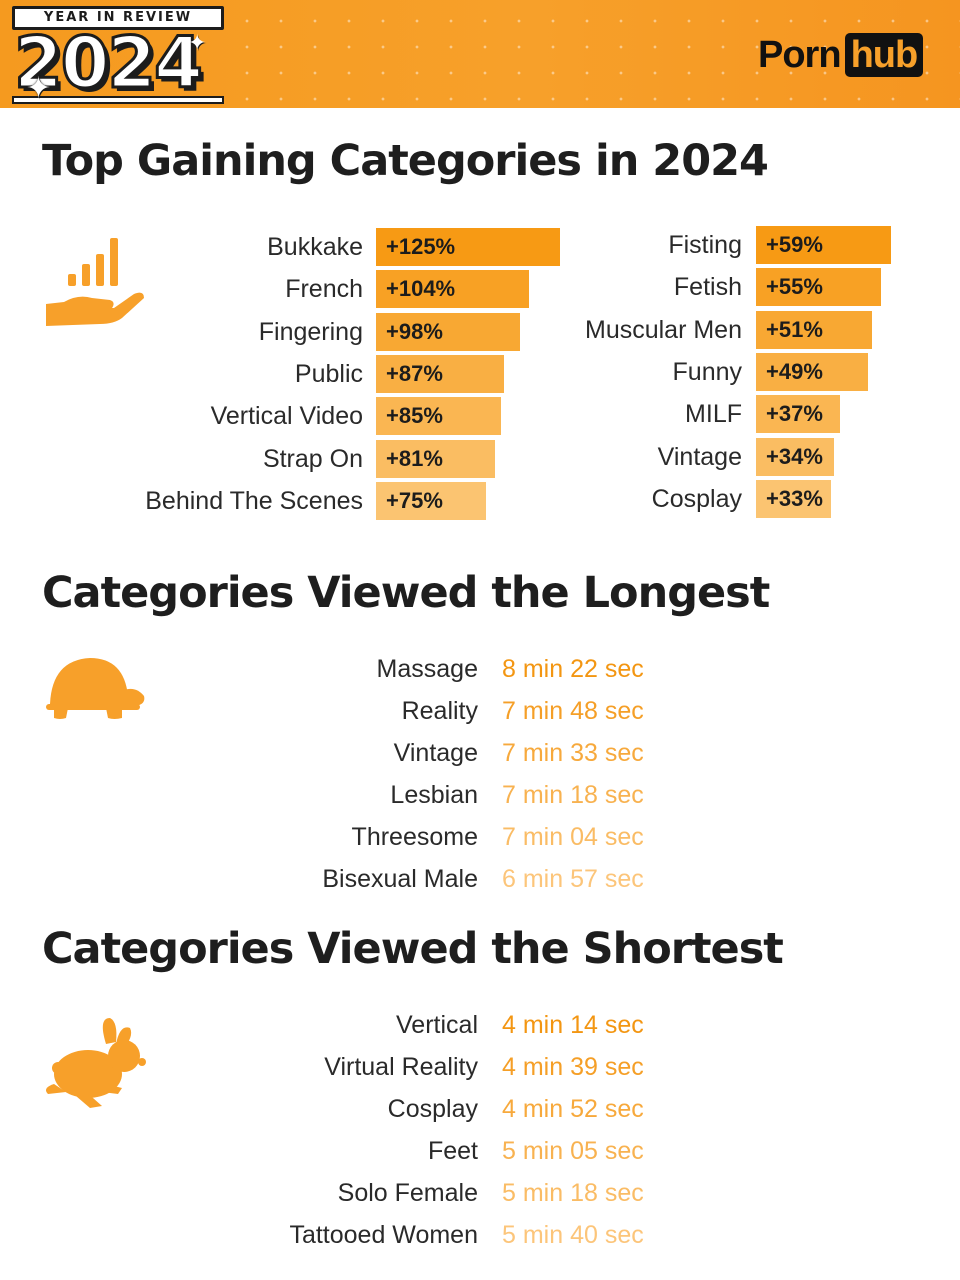  I want to click on bar-value-label: +59%, so click(794, 244).